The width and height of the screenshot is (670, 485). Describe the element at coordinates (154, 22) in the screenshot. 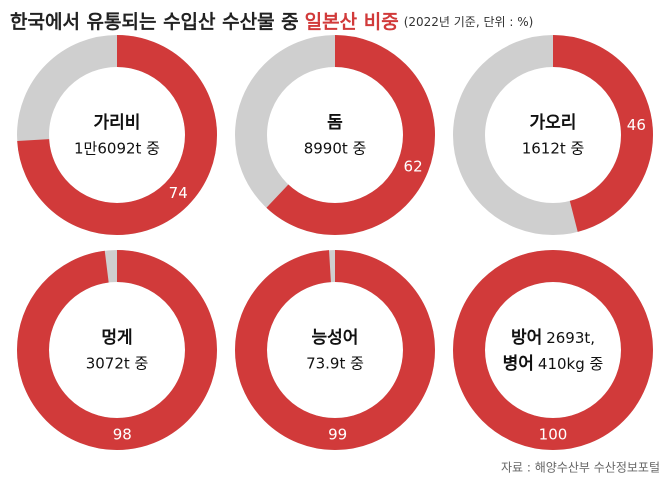

I see `title-main: 한국에서 유통되는 수입산 수산물 중` at that location.